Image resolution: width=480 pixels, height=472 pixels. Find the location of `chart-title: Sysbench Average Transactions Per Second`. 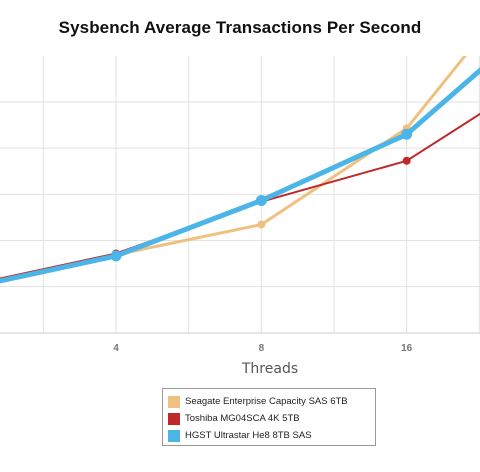

chart-title: Sysbench Average Transactions Per Second is located at coordinates (240, 27).